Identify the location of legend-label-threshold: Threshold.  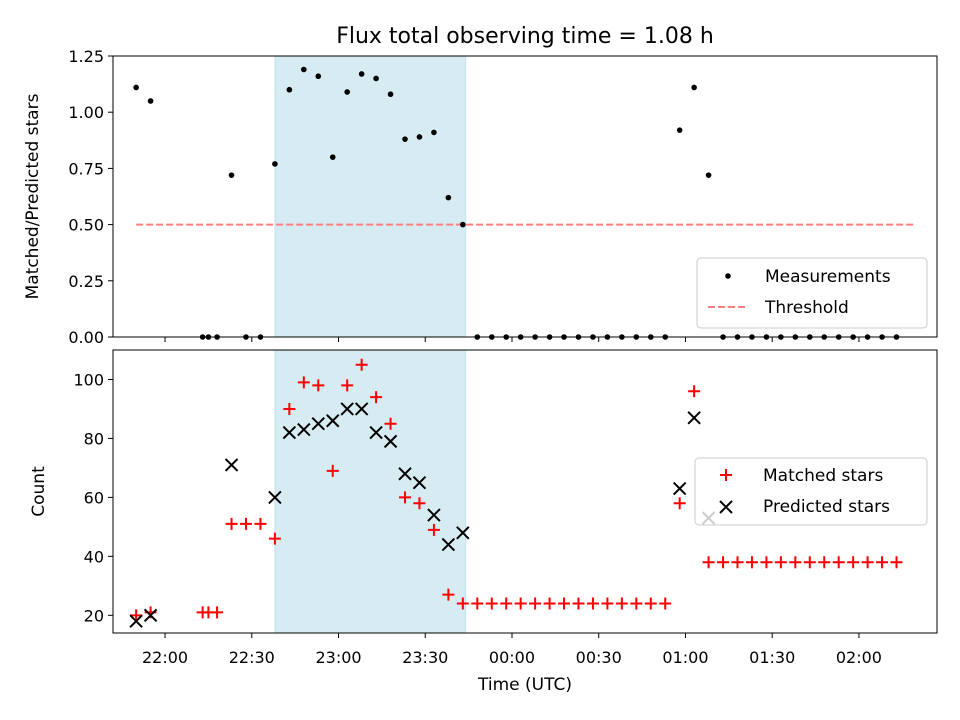
(806, 308).